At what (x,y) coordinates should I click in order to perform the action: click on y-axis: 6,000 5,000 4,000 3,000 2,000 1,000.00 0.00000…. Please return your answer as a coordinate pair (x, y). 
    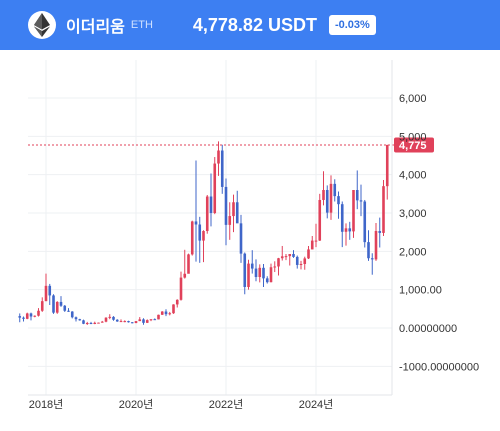
    Looking at the image, I should click on (435, 227).